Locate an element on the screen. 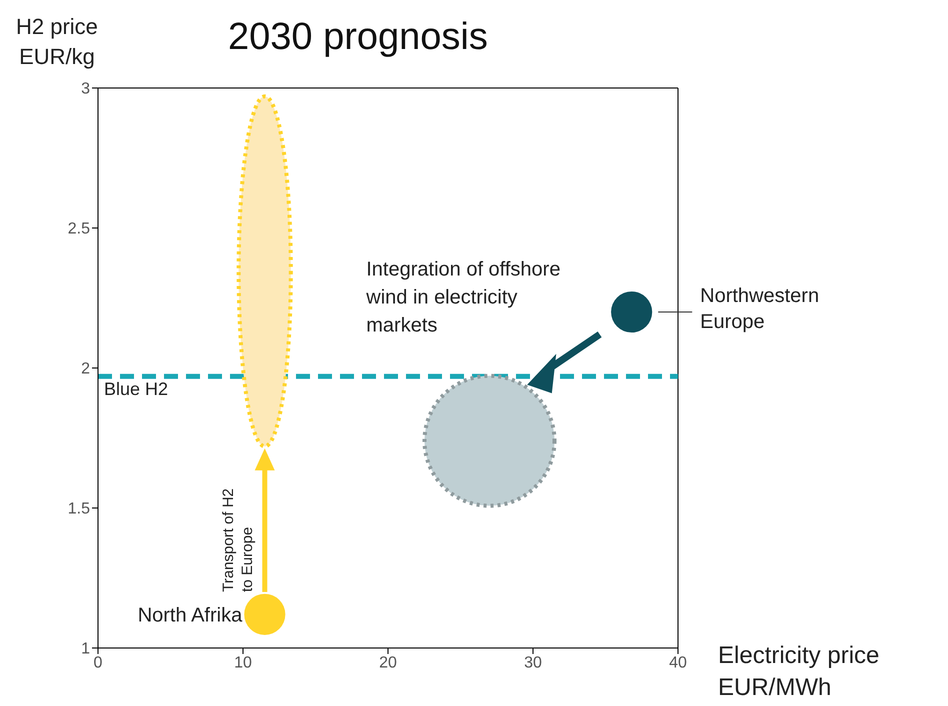 The height and width of the screenshot is (706, 948). x-tick-label: 10 is located at coordinates (243, 663).